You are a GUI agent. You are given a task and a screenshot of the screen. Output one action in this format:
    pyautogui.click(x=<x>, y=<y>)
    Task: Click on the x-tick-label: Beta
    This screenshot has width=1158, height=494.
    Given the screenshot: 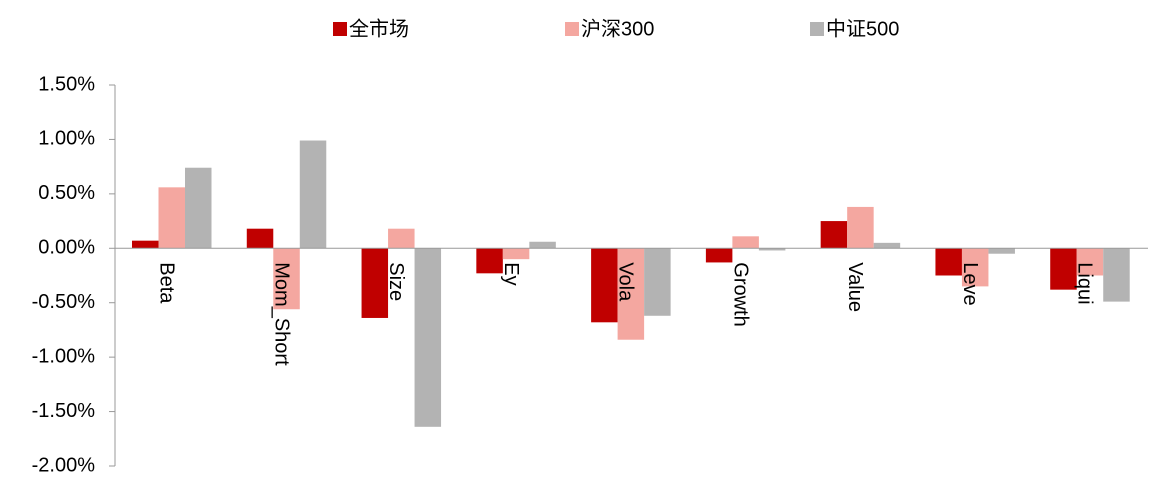 What is the action you would take?
    pyautogui.click(x=166, y=283)
    